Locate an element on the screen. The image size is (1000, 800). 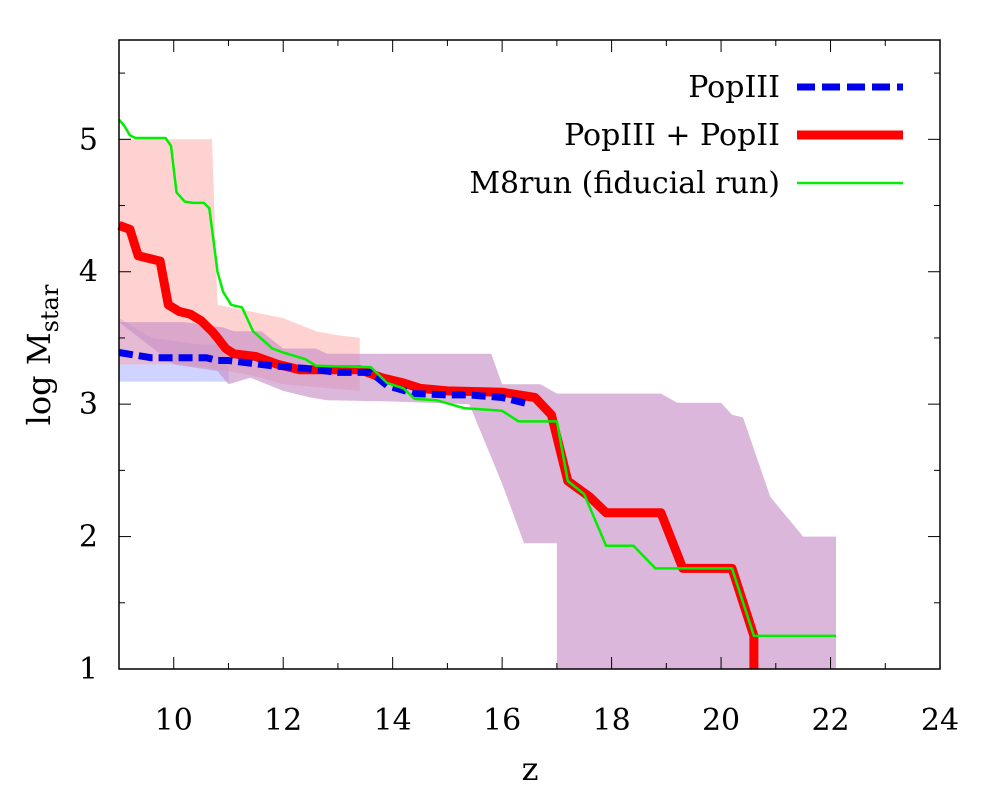
x-tick-label: 16 is located at coordinates (502, 720).